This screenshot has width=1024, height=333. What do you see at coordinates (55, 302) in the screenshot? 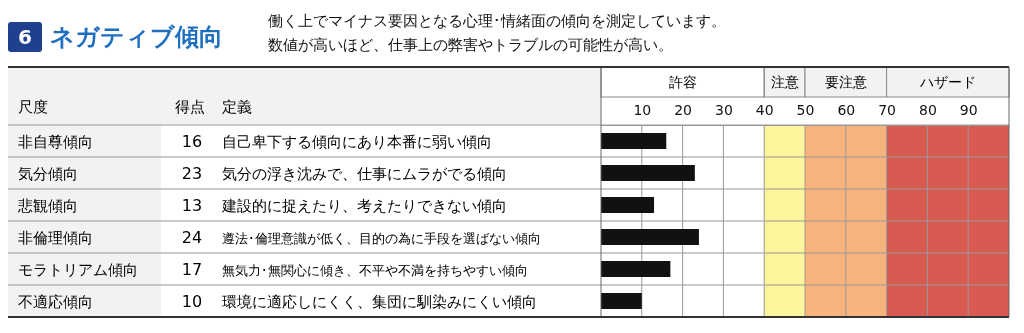
I see `y-tick-label: 不適応傾向` at bounding box center [55, 302].